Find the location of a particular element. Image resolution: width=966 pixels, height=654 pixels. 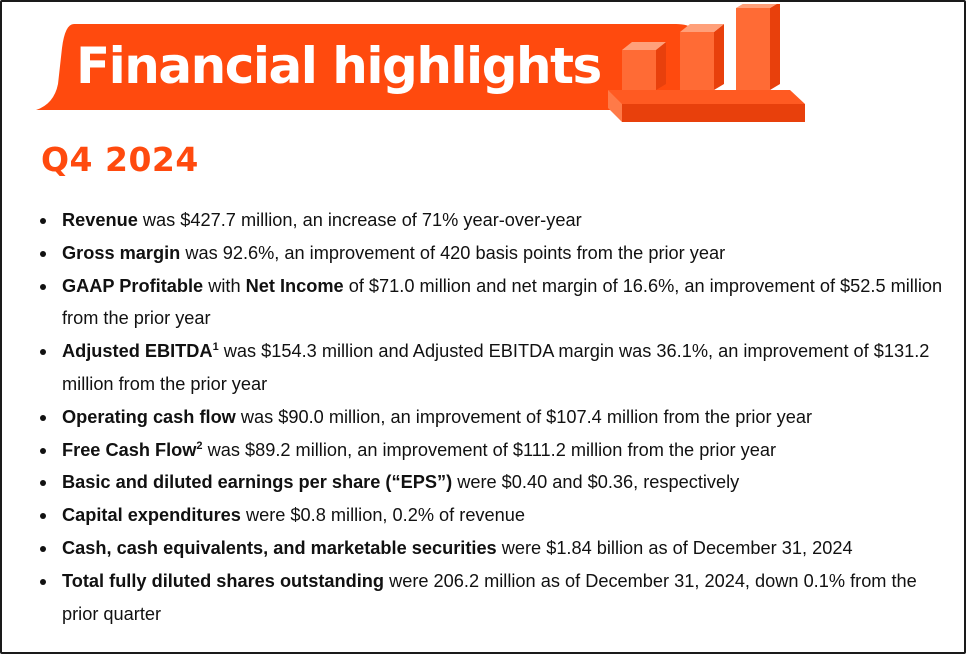

item-text: were $0.8 million, 0.2% of revenue is located at coordinates (382, 515).